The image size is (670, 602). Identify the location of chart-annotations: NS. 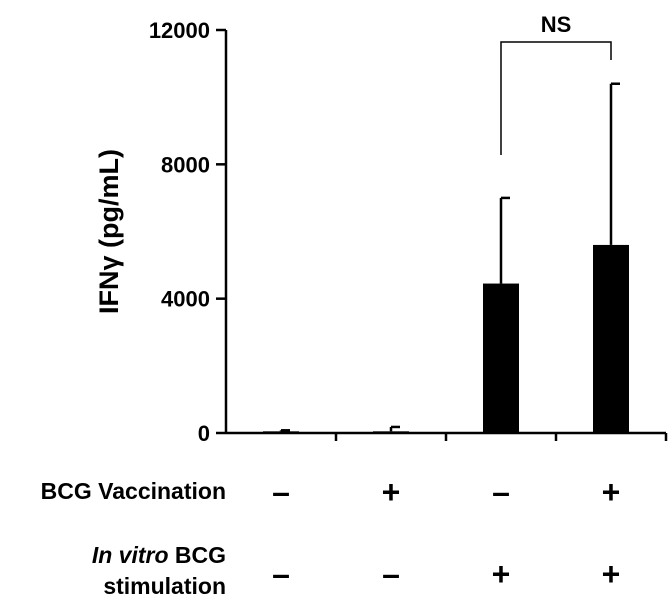
(556, 83).